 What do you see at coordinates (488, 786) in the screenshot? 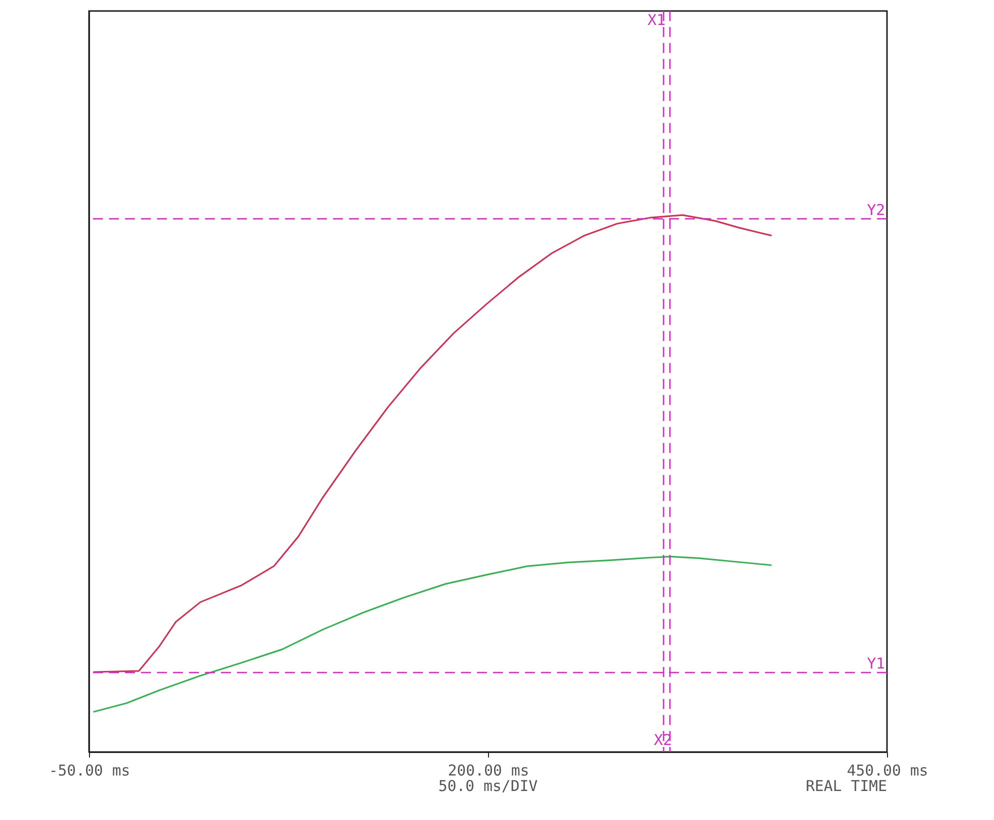
I see `text: 50.0 ms/DIV` at bounding box center [488, 786].